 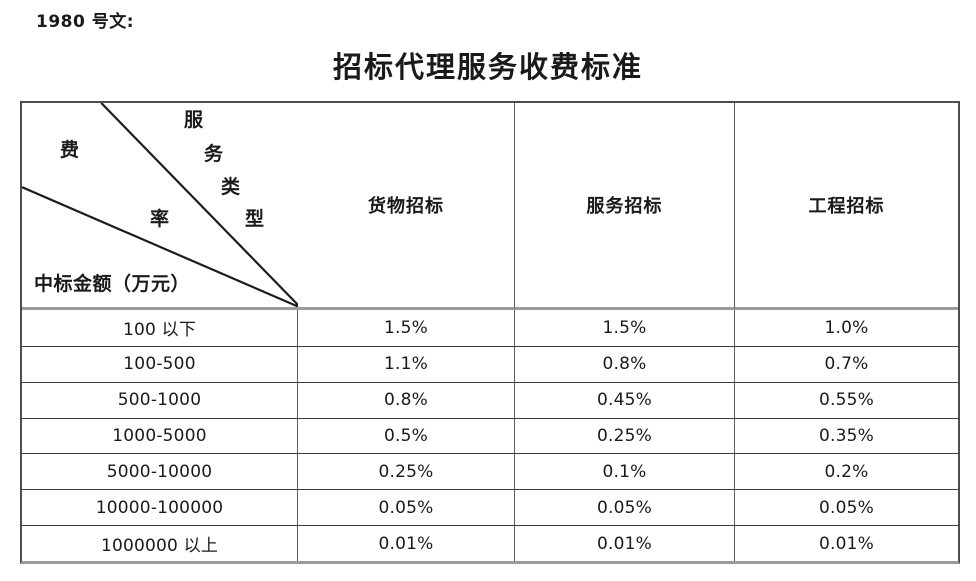 I want to click on corner-label-fee: 费, so click(x=70, y=150).